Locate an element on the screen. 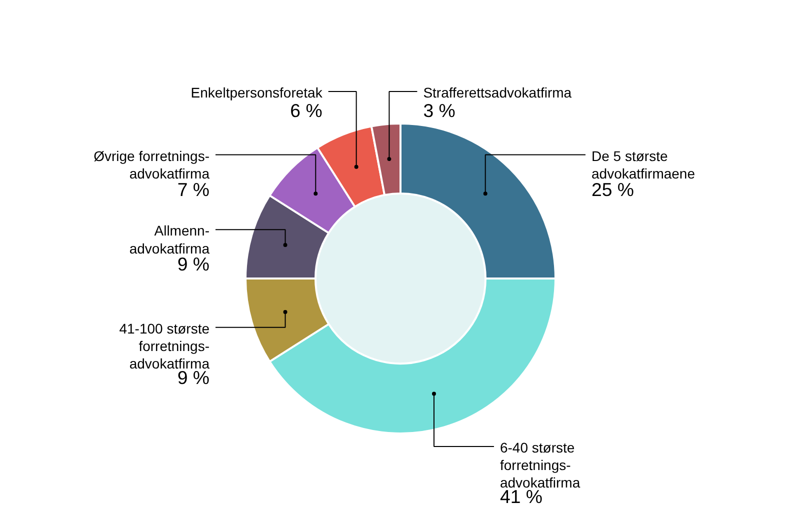 The image size is (800, 529). slice-label: Øvrige forretnings- advokatfirma is located at coordinates (152, 165).